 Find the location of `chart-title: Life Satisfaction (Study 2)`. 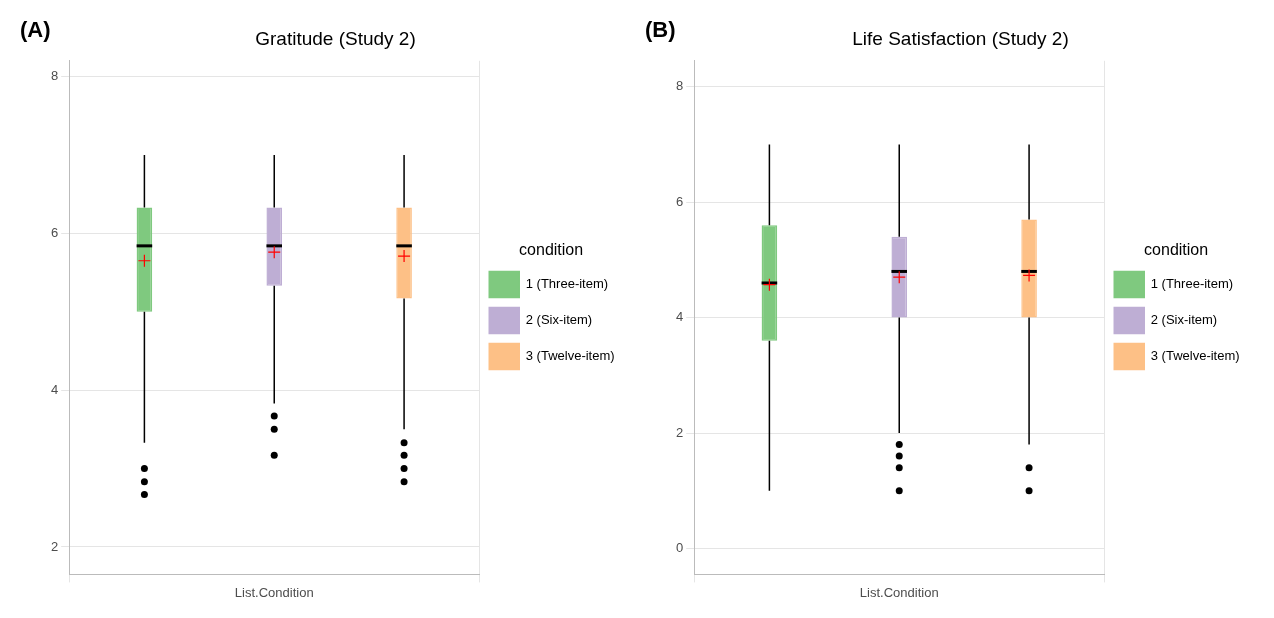

chart-title: Life Satisfaction (Study 2) is located at coordinates (960, 38).